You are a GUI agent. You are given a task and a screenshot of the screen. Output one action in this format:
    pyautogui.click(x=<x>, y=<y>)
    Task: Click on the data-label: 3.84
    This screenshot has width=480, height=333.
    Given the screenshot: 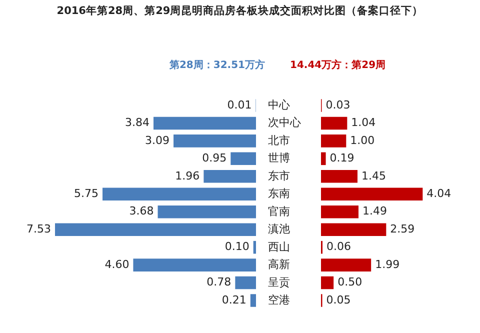 What is the action you would take?
    pyautogui.click(x=137, y=123)
    